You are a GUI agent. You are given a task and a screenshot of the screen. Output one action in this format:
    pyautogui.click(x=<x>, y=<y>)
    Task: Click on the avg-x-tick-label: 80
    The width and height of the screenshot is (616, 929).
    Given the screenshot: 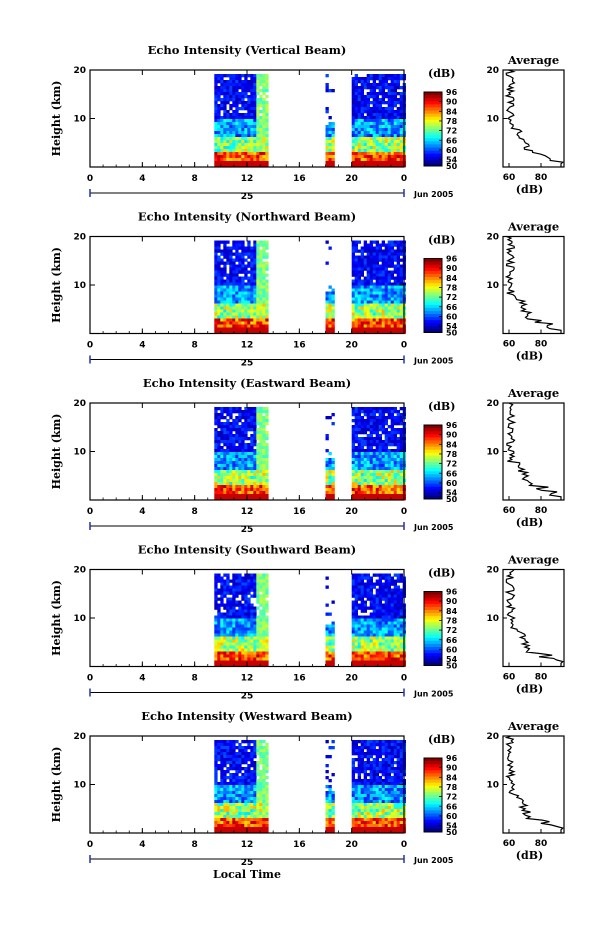 What is the action you would take?
    pyautogui.click(x=541, y=345)
    